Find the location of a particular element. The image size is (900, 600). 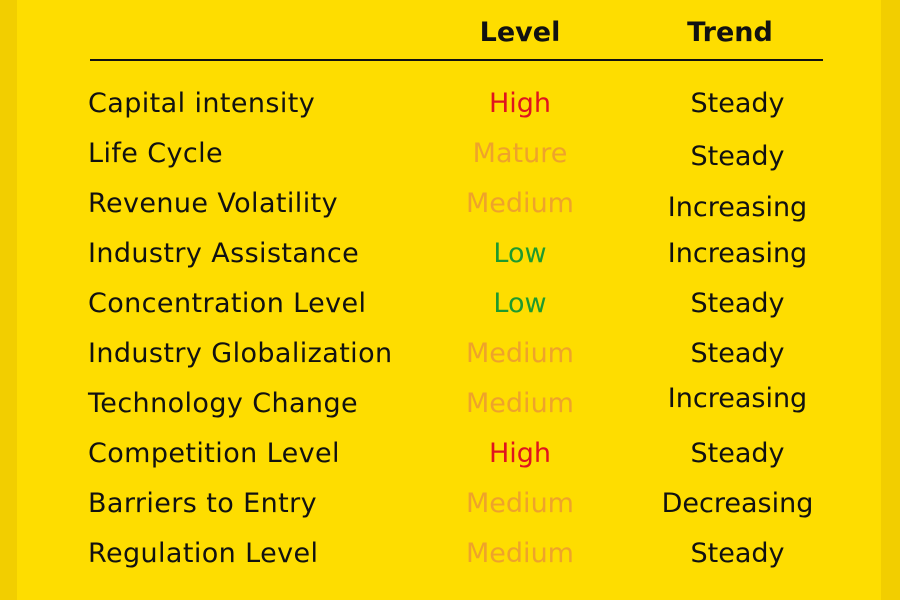

table-row: Competition Level High Steady is located at coordinates (450, 454).